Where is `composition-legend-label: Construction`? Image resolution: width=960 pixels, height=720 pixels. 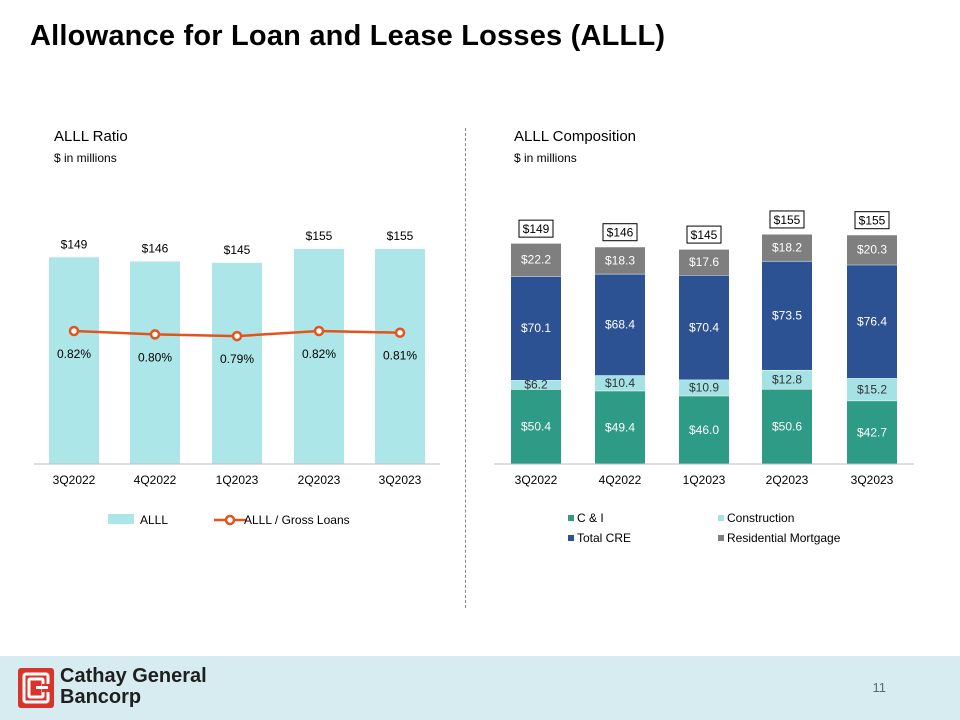
composition-legend-label: Construction is located at coordinates (760, 518).